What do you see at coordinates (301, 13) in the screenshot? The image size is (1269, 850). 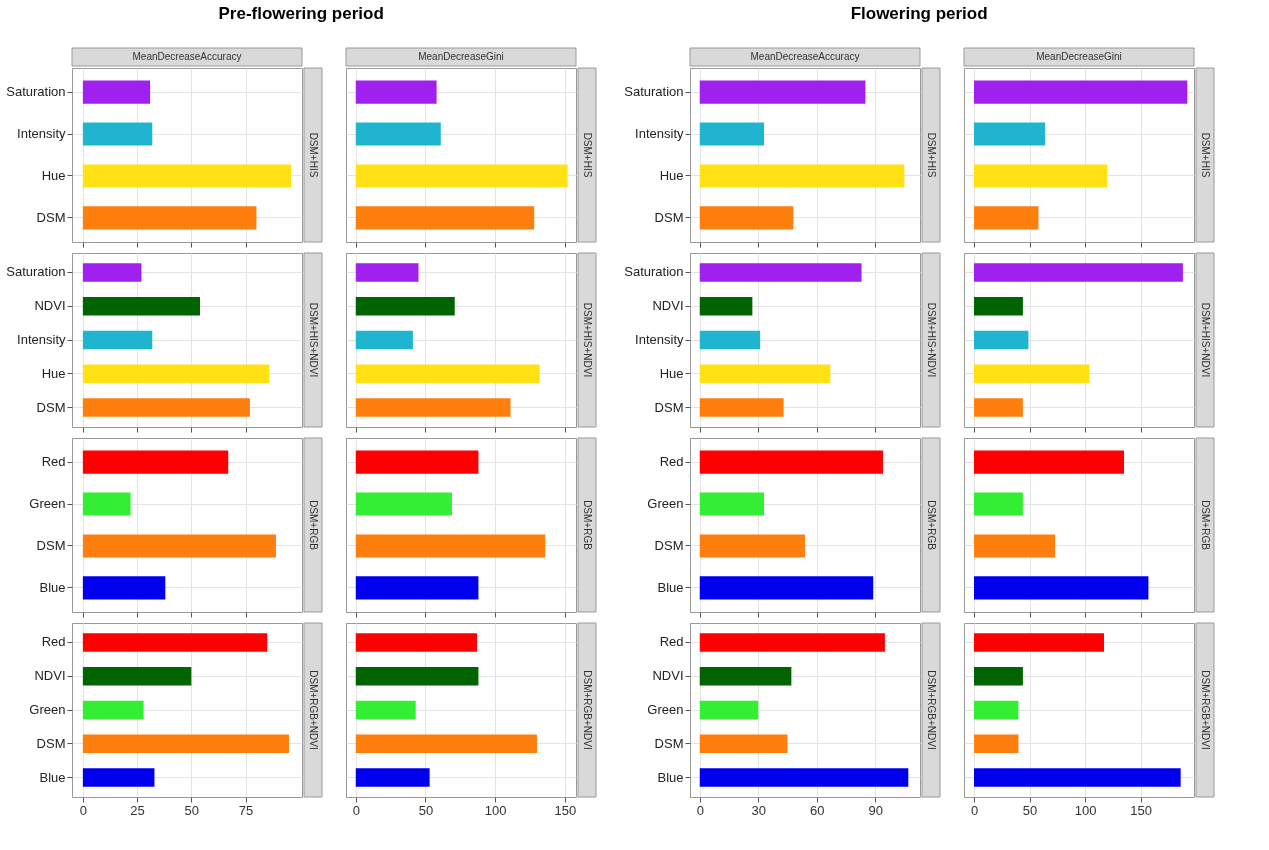 I see `chart-title: Pre-flowering period` at bounding box center [301, 13].